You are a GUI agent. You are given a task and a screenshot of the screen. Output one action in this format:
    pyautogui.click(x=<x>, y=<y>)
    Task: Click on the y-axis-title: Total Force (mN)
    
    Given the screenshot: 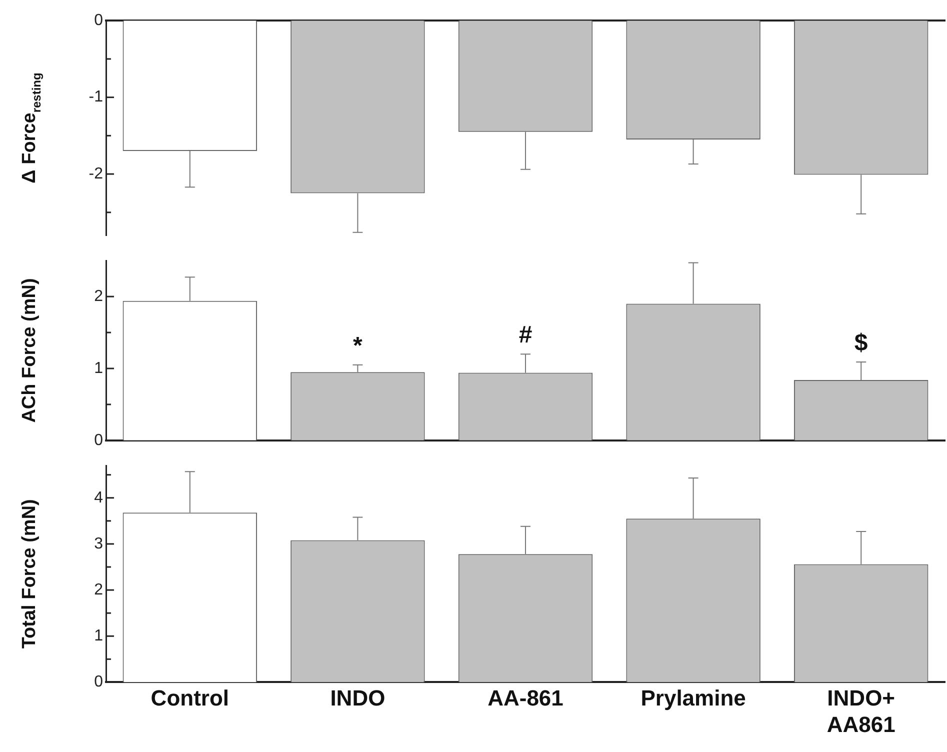 What is the action you would take?
    pyautogui.click(x=29, y=574)
    